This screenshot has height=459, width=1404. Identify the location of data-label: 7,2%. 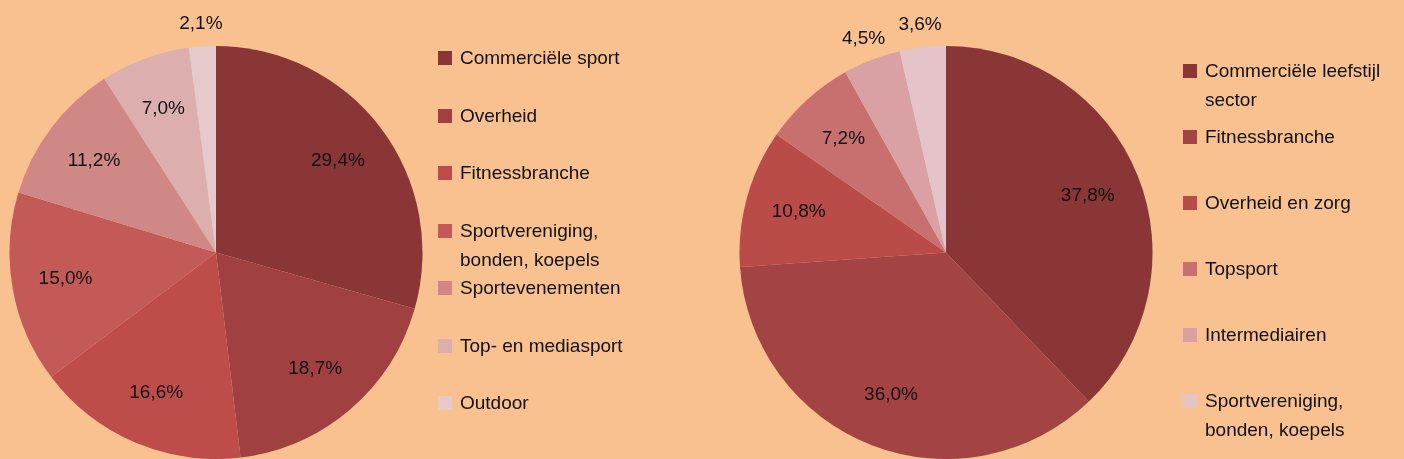
(843, 138).